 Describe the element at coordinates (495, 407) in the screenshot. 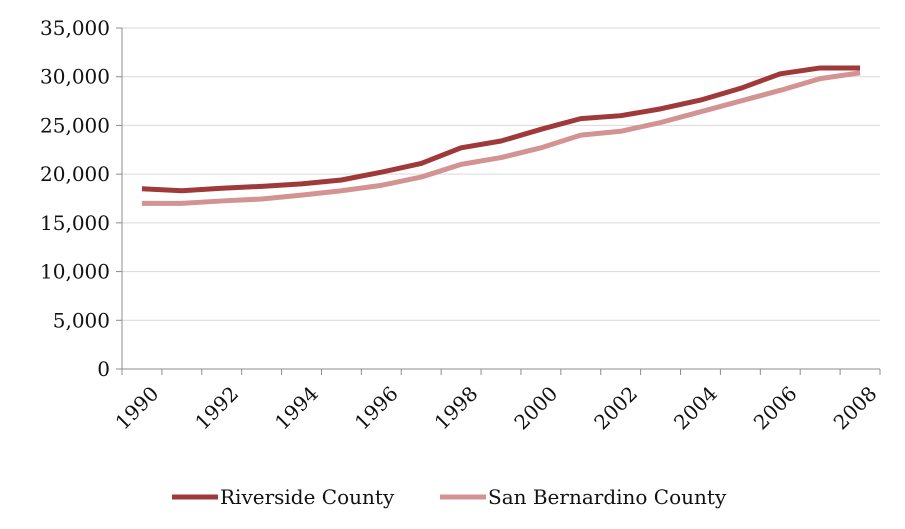

I see `x-axis-ticks: 1990 1992 1994 1996 1998 2000 2002 2004 2006 2008` at that location.